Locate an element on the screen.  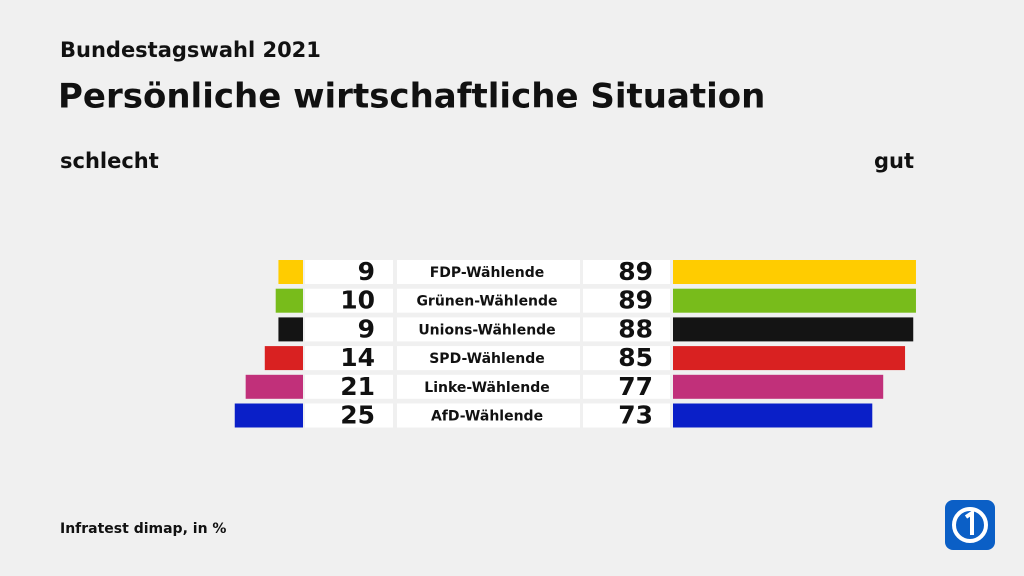
value-label: 21 is located at coordinates (357, 386).